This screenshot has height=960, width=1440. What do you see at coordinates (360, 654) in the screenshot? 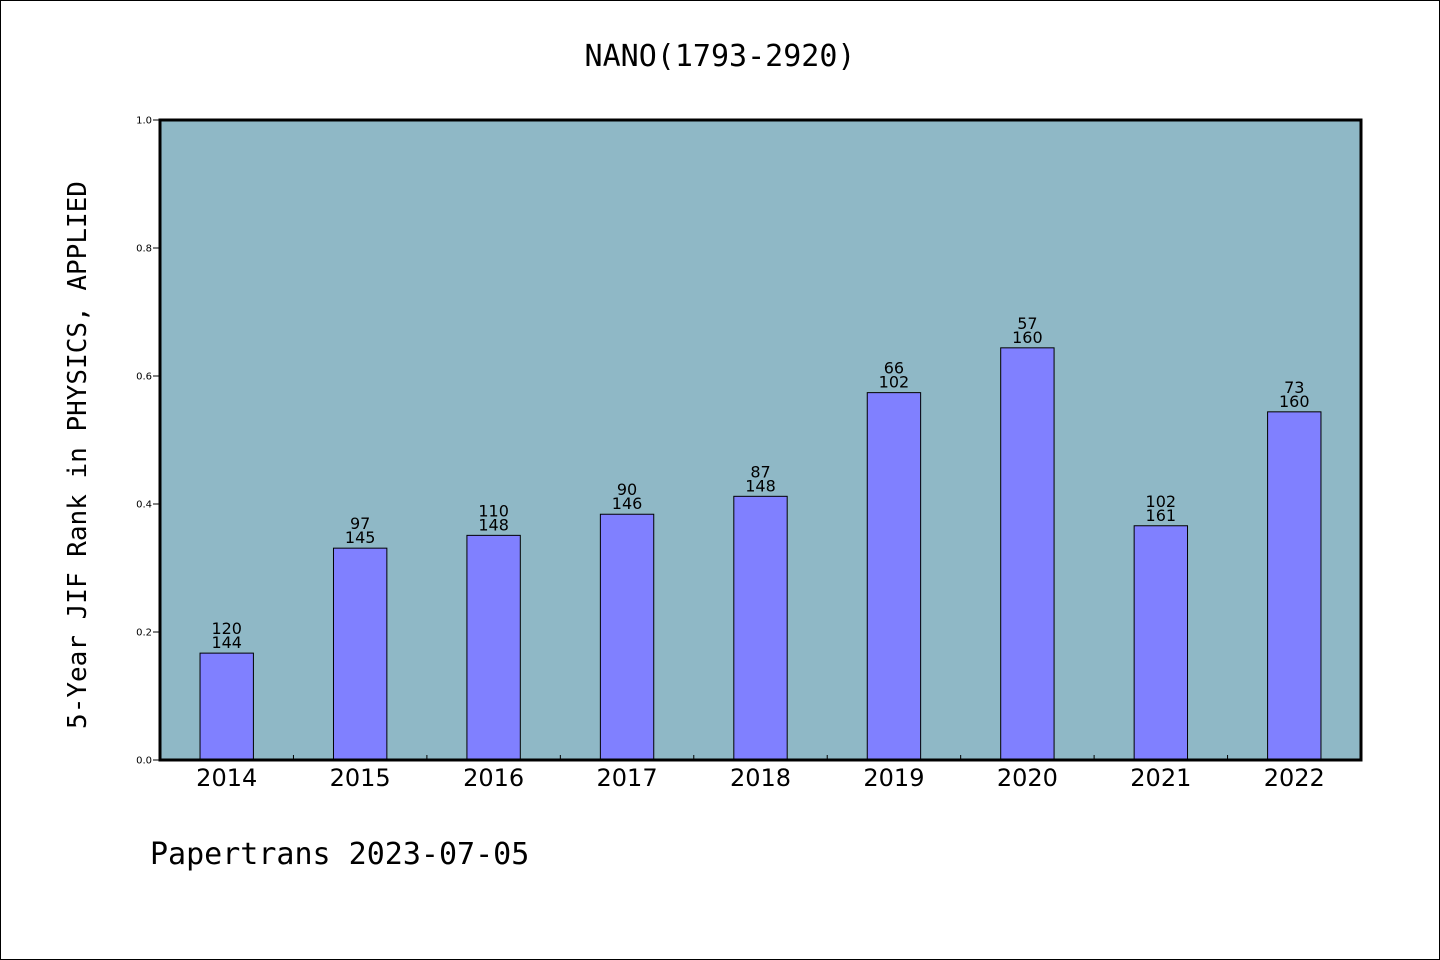
I see `bar-2015` at bounding box center [360, 654].